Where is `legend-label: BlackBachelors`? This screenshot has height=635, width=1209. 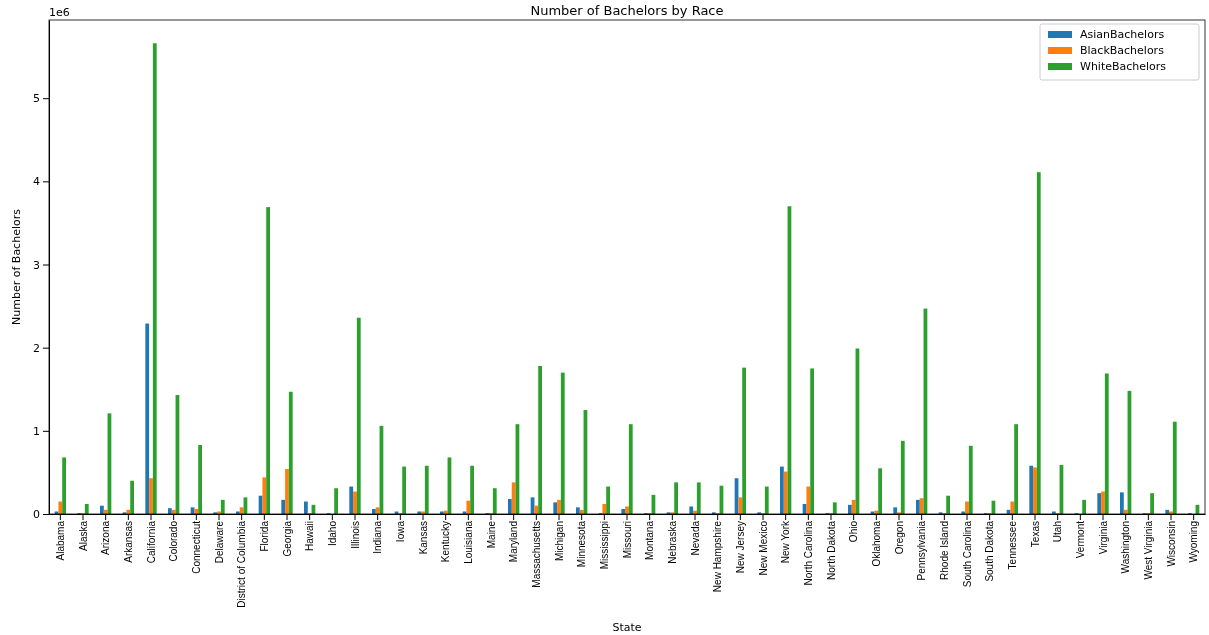 legend-label: BlackBachelors is located at coordinates (1122, 50).